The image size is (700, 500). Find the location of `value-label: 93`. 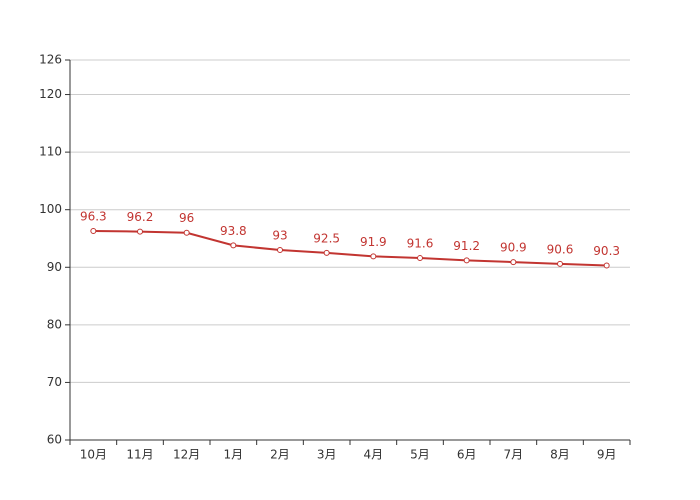

value-label: 93 is located at coordinates (279, 236).